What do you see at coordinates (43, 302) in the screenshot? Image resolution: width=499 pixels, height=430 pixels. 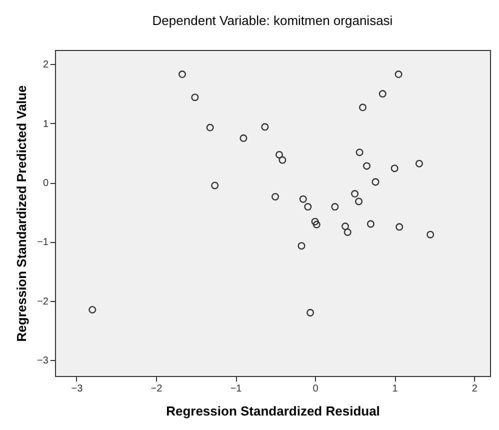 I see `y-tick-label: −2` at bounding box center [43, 302].